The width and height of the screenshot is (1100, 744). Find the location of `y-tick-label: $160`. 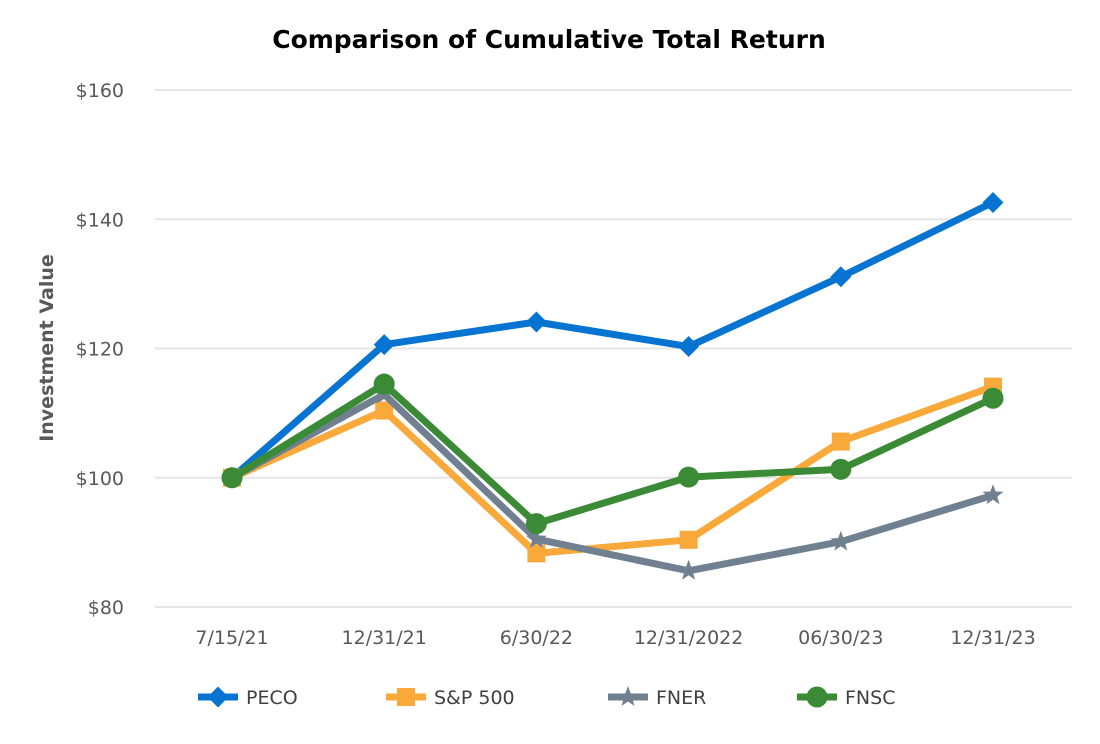

y-tick-label: $160 is located at coordinates (100, 91).